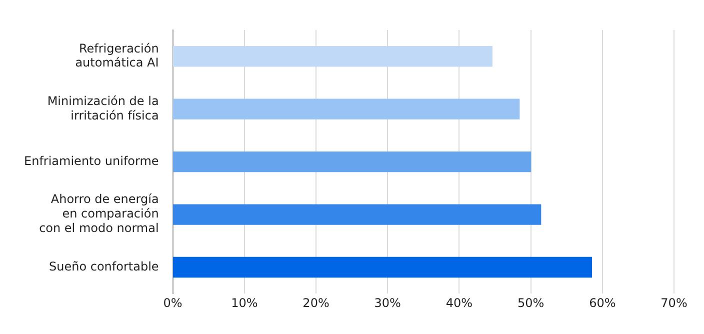 The width and height of the screenshot is (704, 334). Describe the element at coordinates (104, 266) in the screenshot. I see `y-tick-label: Sueño confortable` at that location.